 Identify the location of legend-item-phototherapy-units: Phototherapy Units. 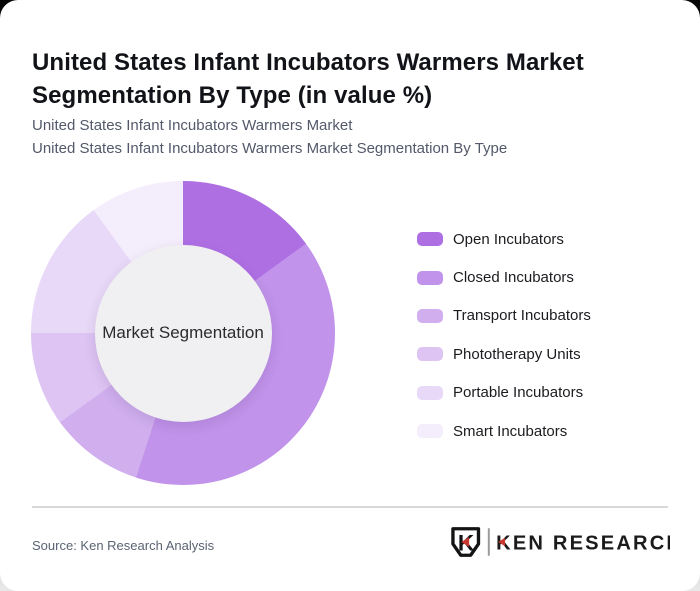
(504, 354).